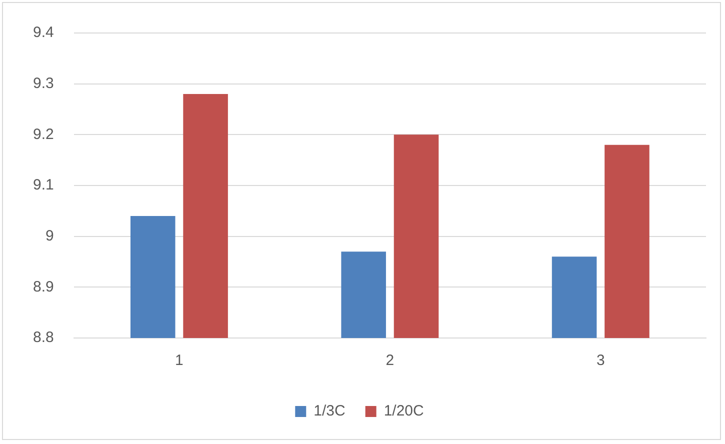  I want to click on y-tick-label: 9.1, so click(43, 185).